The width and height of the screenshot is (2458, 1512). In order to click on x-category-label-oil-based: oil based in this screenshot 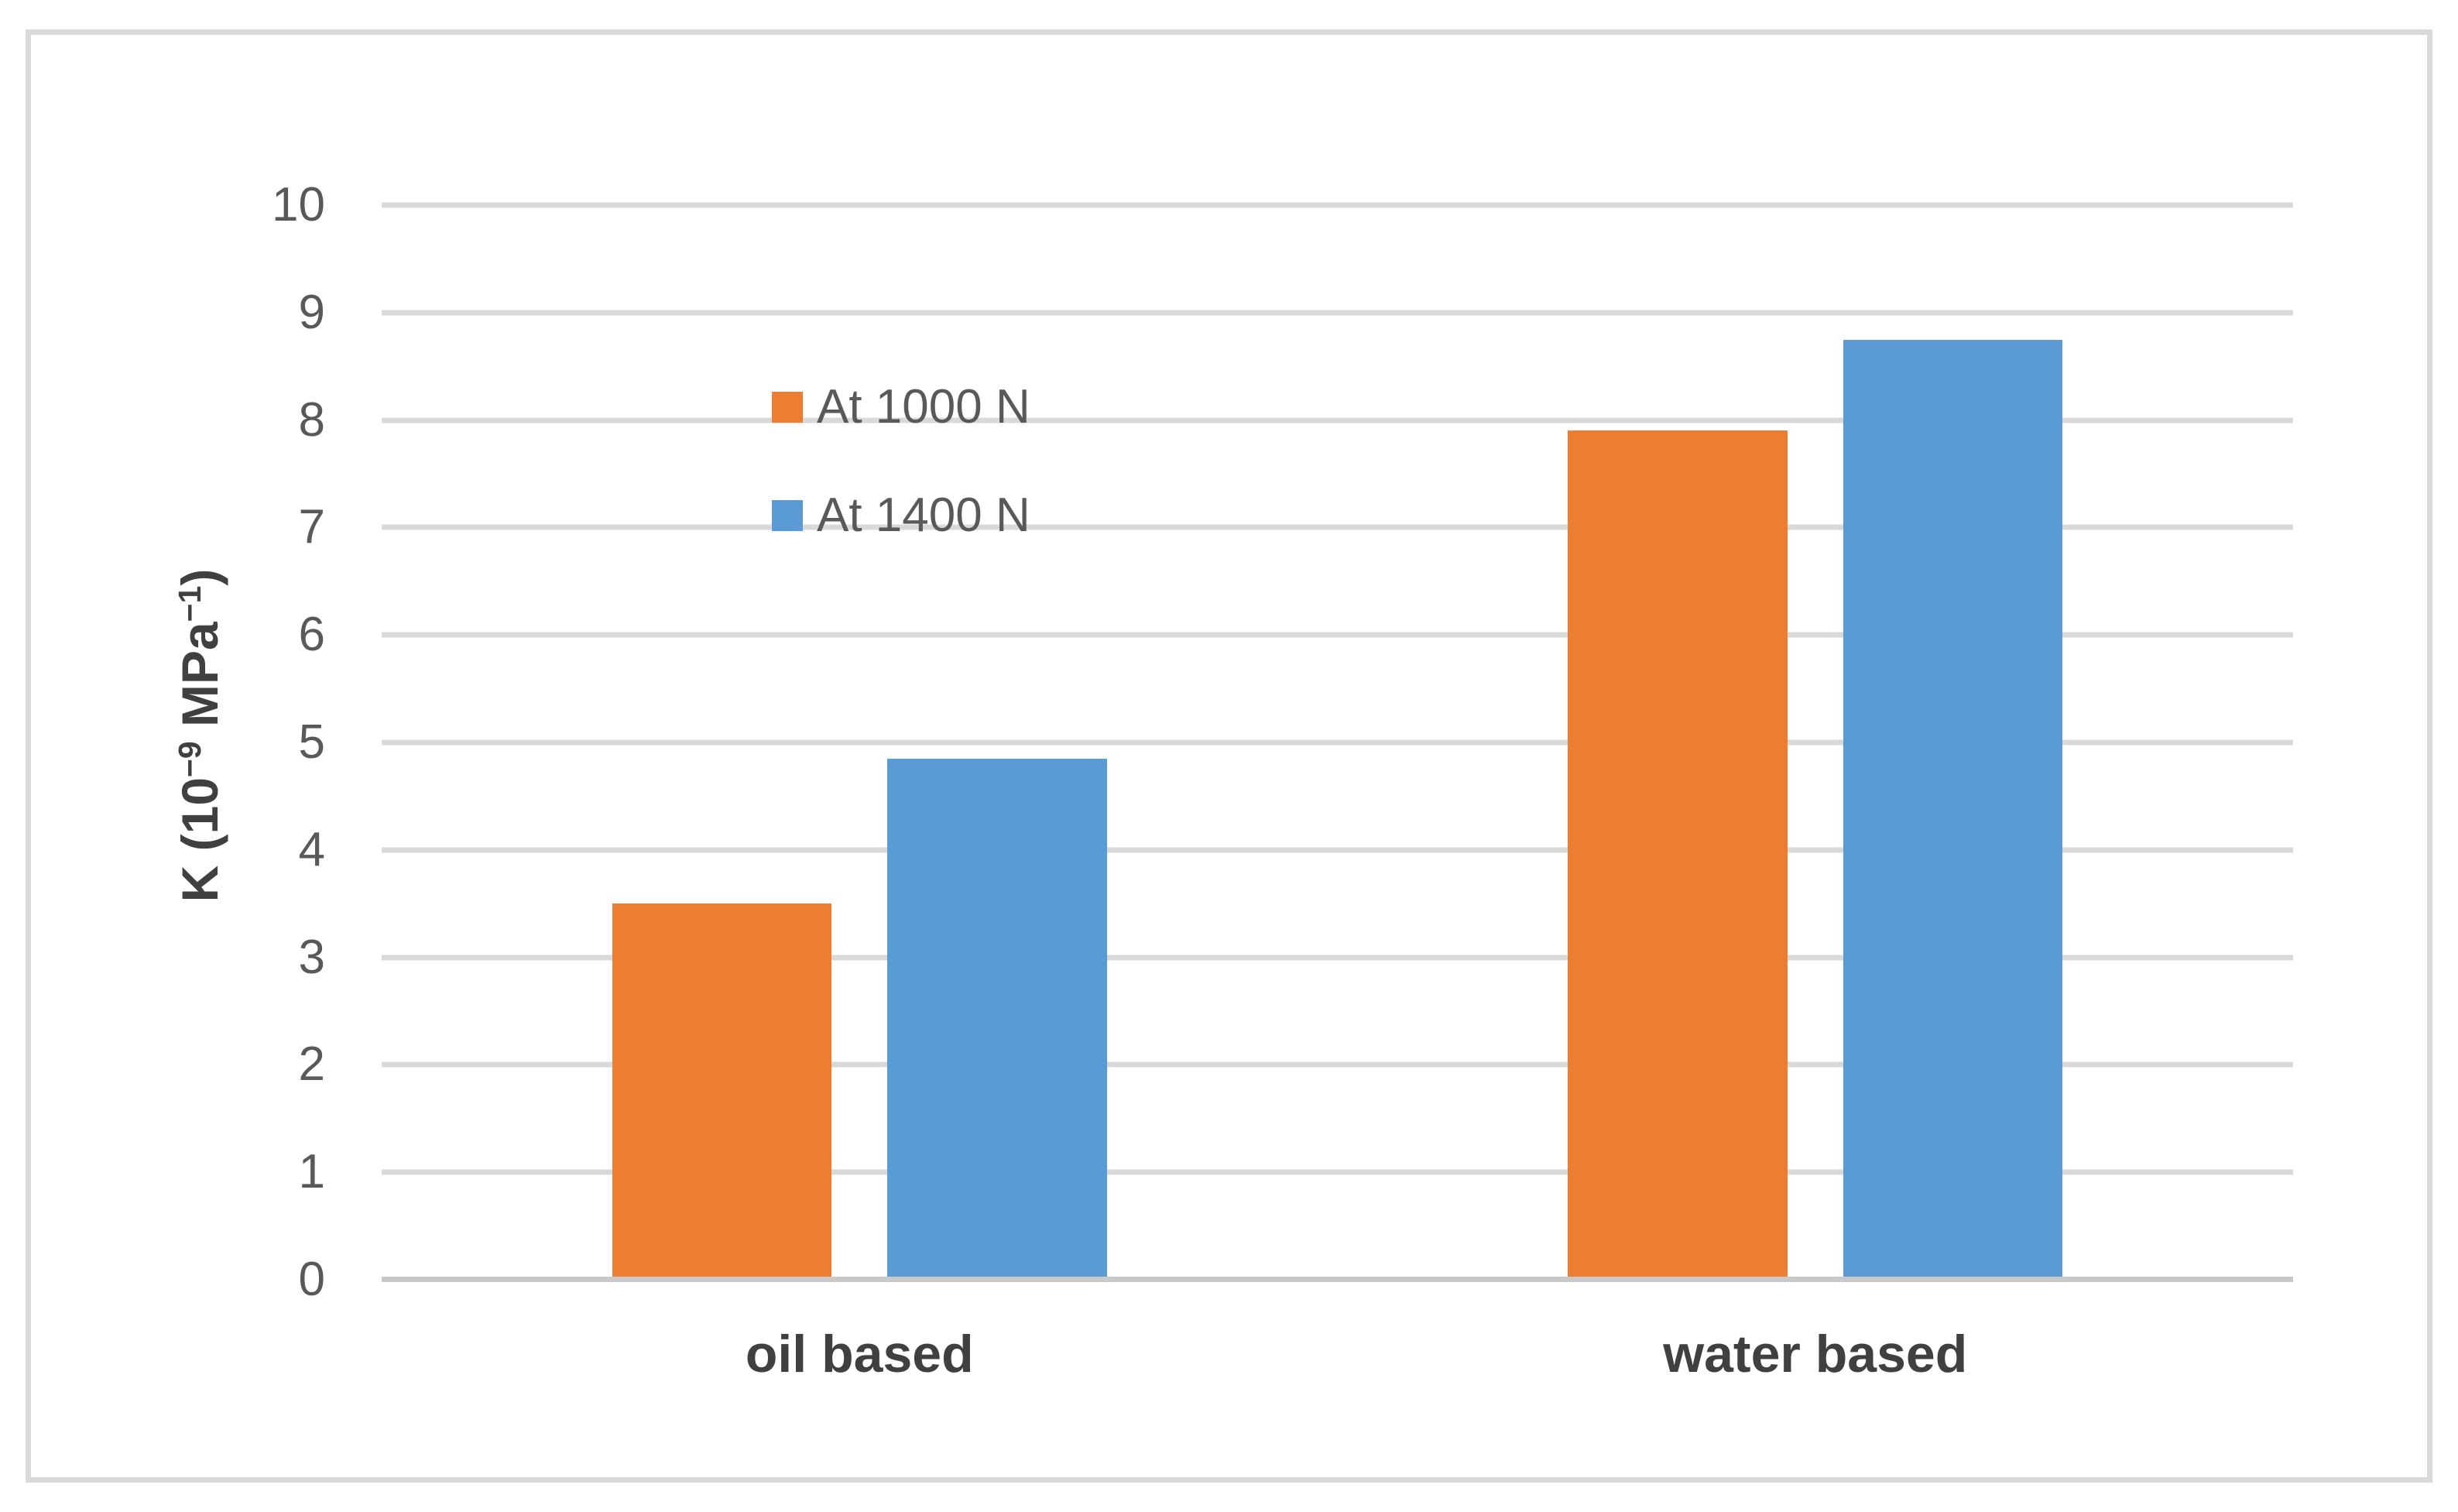, I will do `click(860, 1354)`.